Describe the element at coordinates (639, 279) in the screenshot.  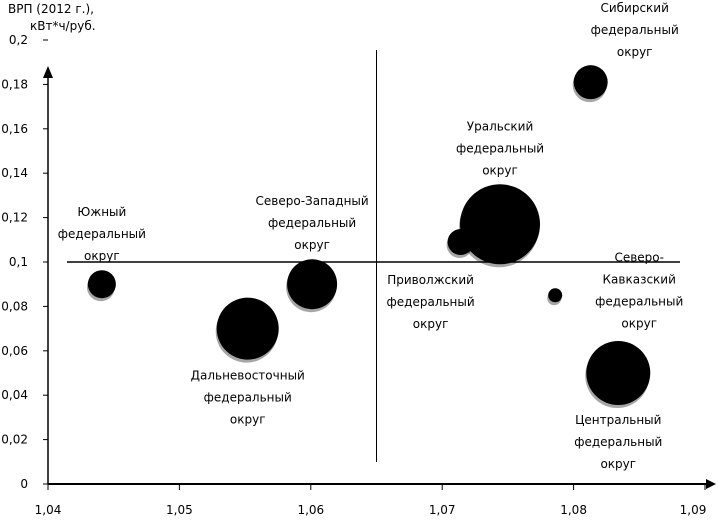
I see `bubble-label: Кавказский` at that location.